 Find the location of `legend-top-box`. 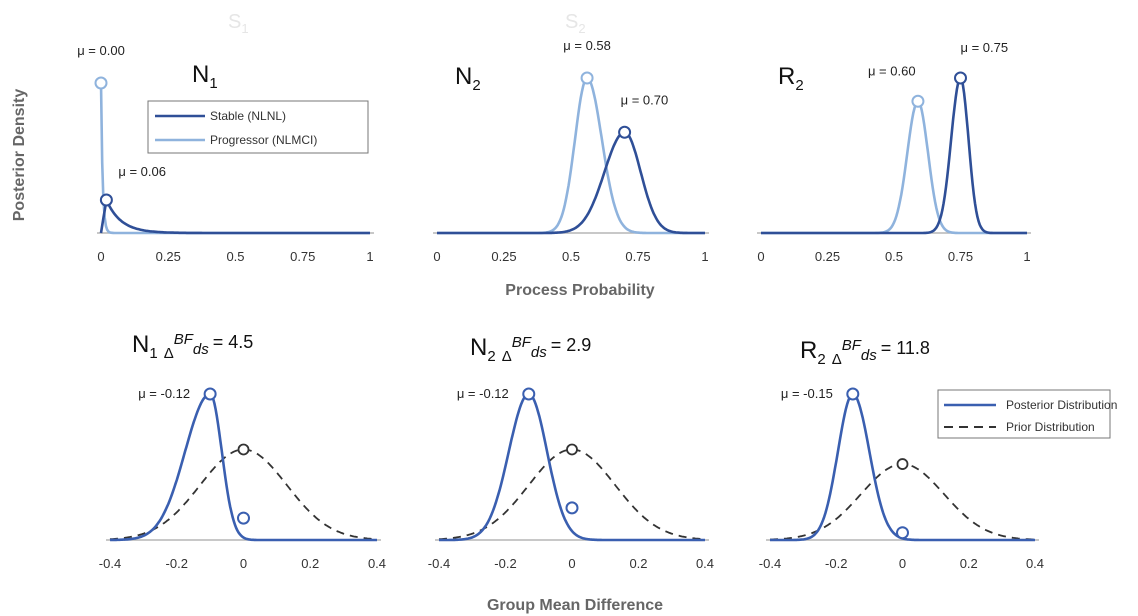

legend-top-box is located at coordinates (258, 127).